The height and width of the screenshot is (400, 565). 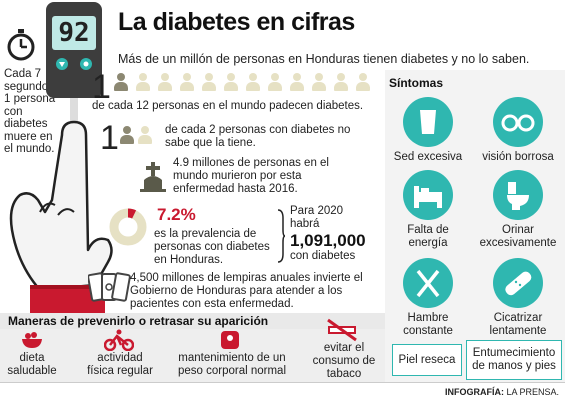 What do you see at coordinates (109, 287) in the screenshot?
I see `money-bills-icon` at bounding box center [109, 287].